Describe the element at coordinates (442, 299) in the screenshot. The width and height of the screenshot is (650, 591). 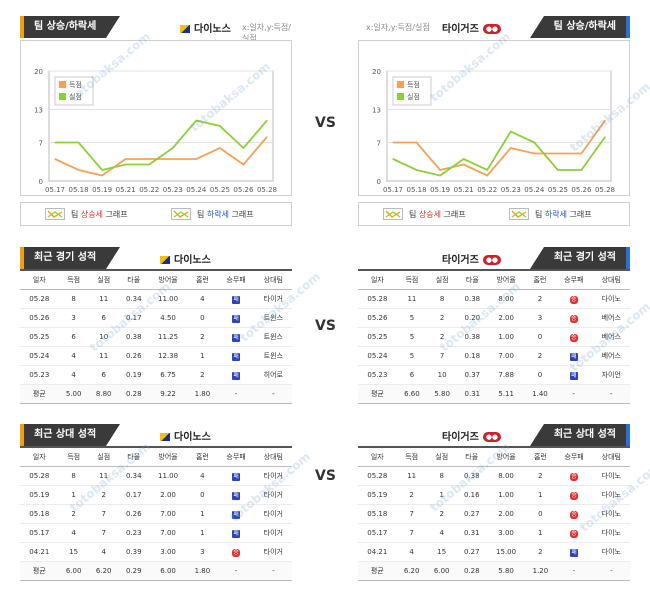
I see `cell-ra: 8` at that location.